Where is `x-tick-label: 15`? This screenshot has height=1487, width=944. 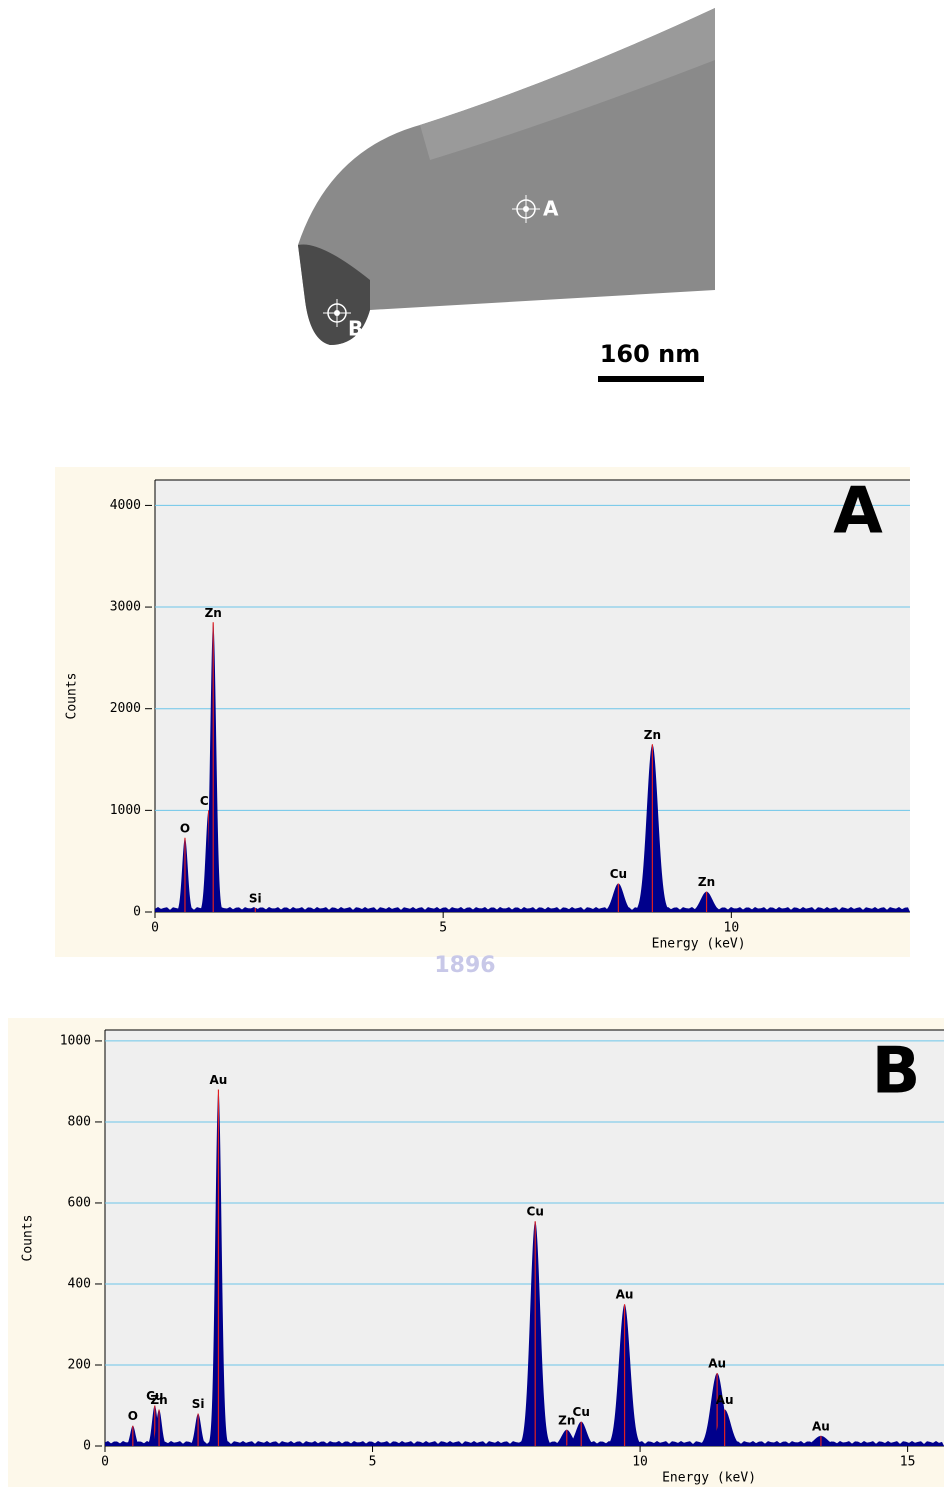 x-tick-label: 15 is located at coordinates (908, 1462).